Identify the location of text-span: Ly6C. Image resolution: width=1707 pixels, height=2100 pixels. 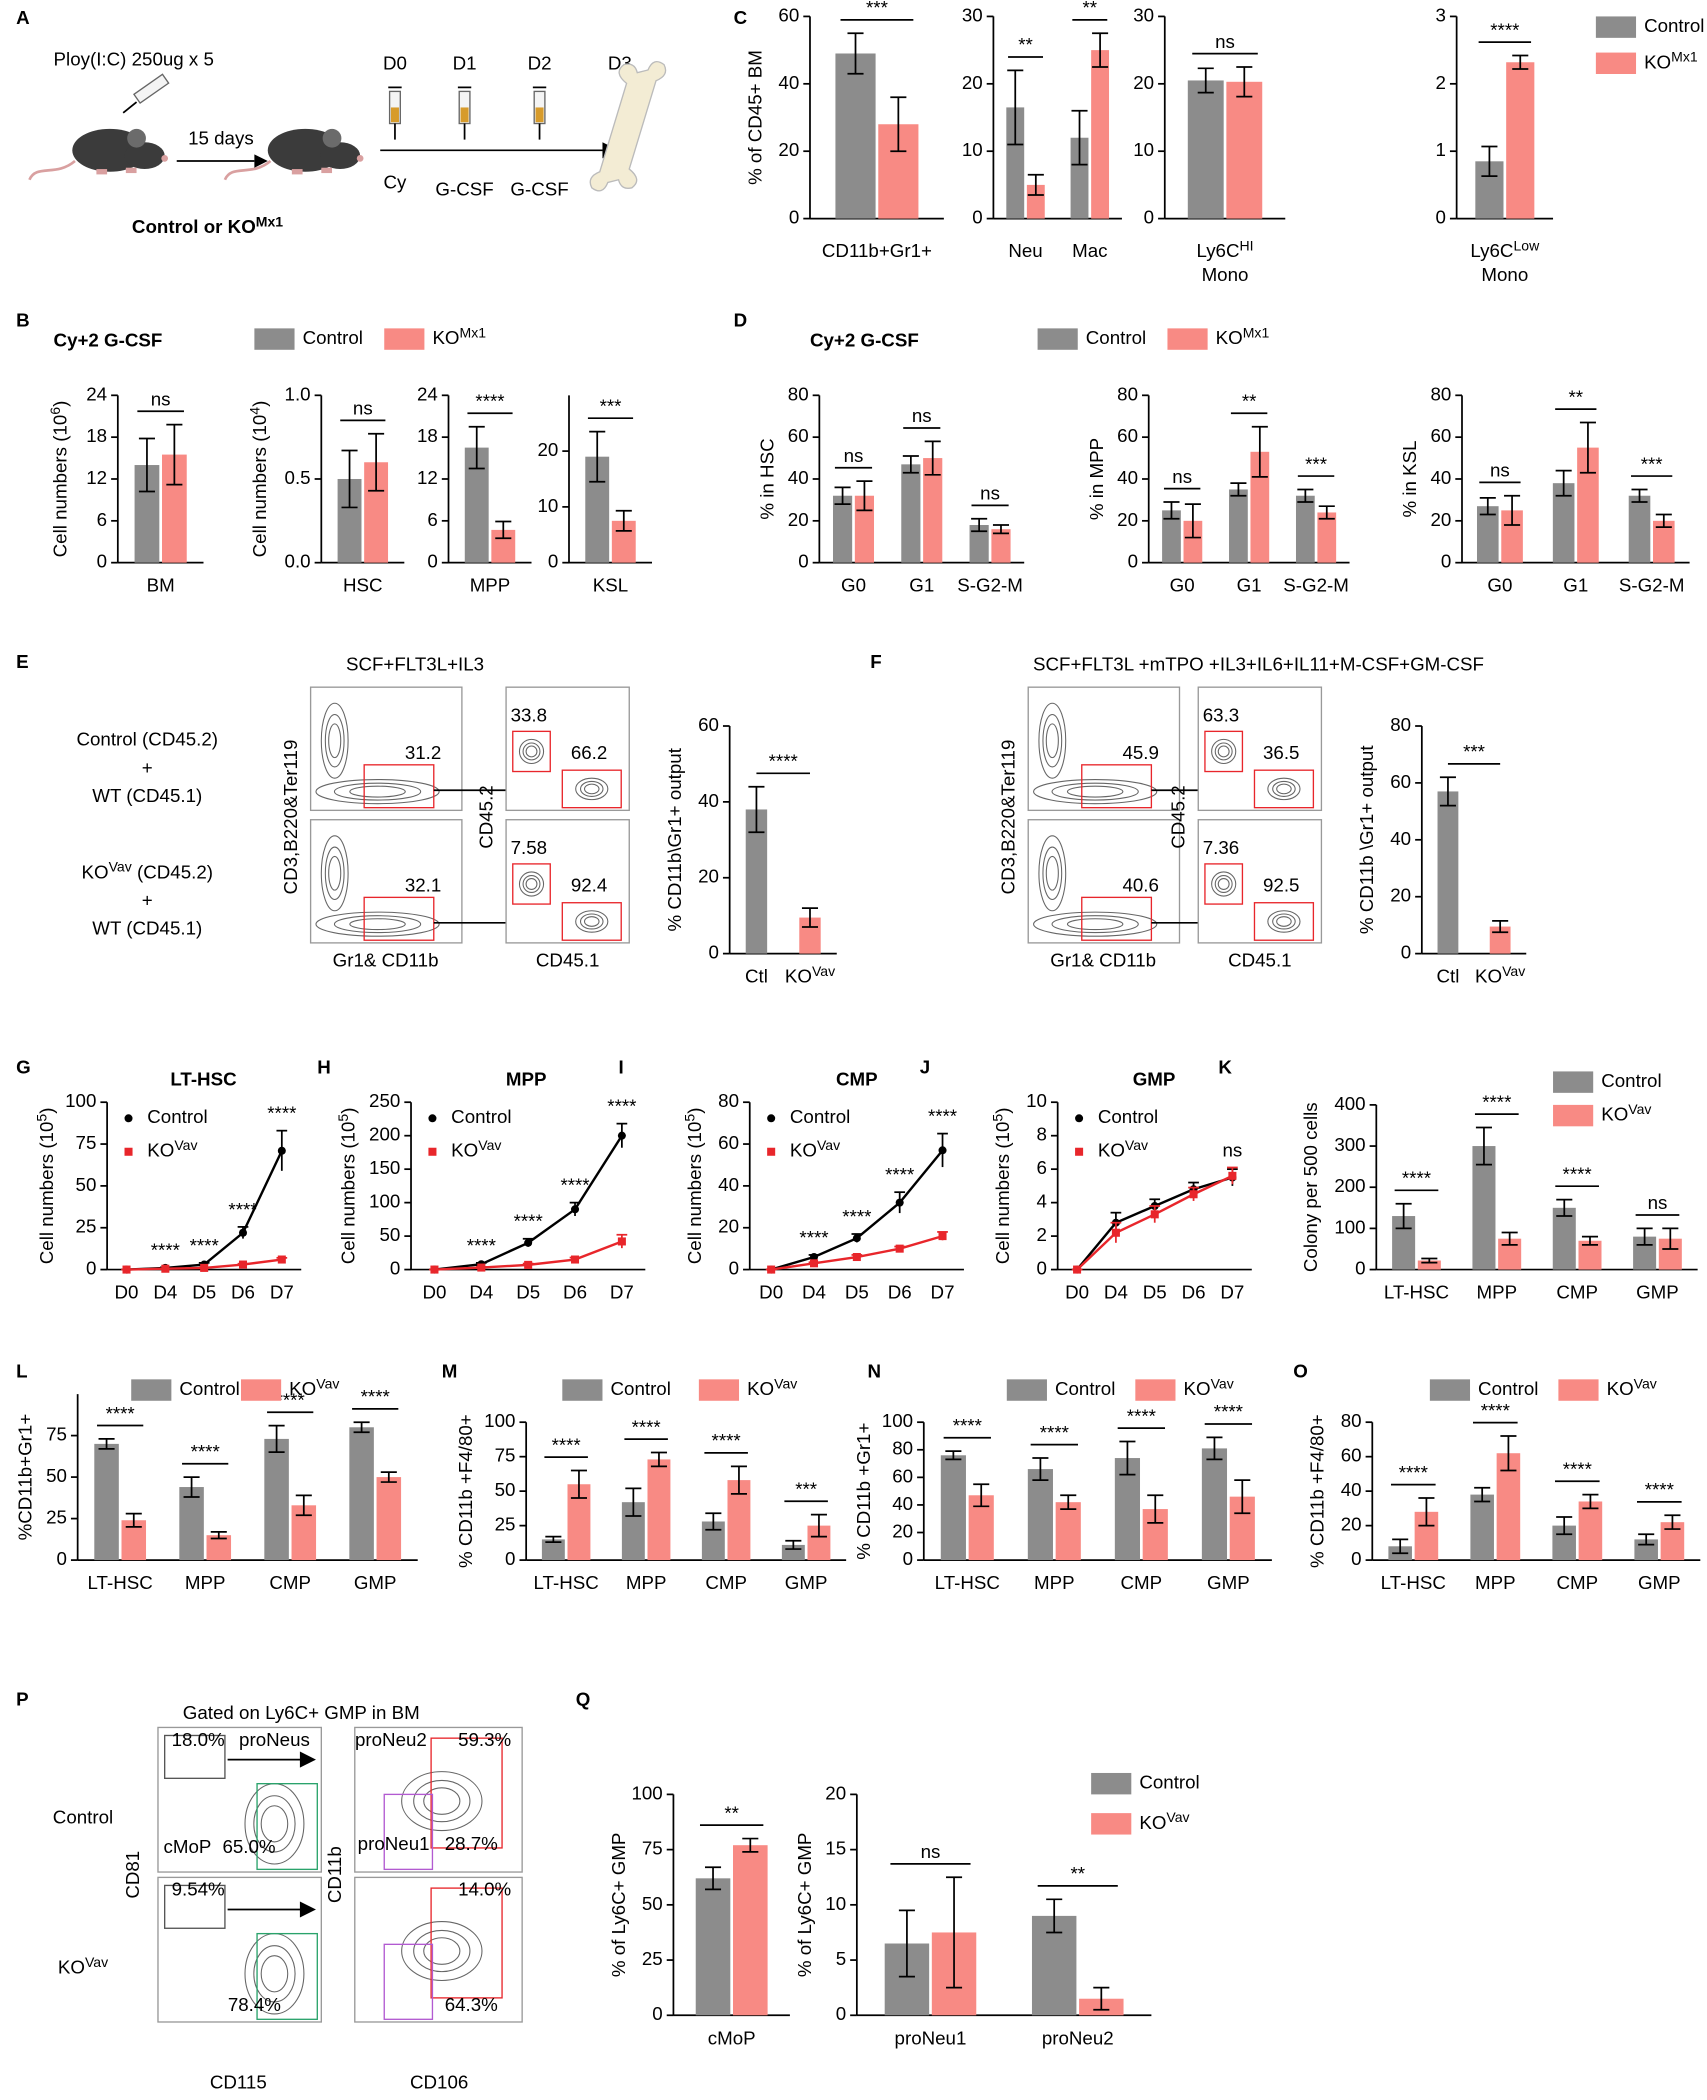
(1491, 250).